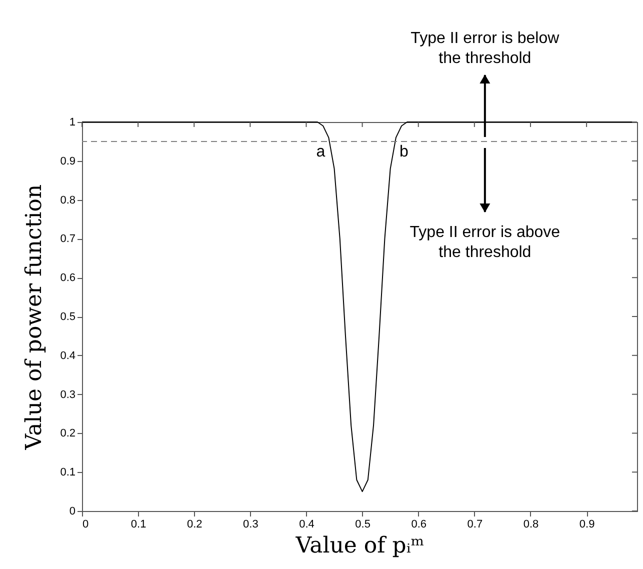 This screenshot has height=569, width=643. Describe the element at coordinates (68, 317) in the screenshot. I see `y-tick-label: 0.5` at that location.